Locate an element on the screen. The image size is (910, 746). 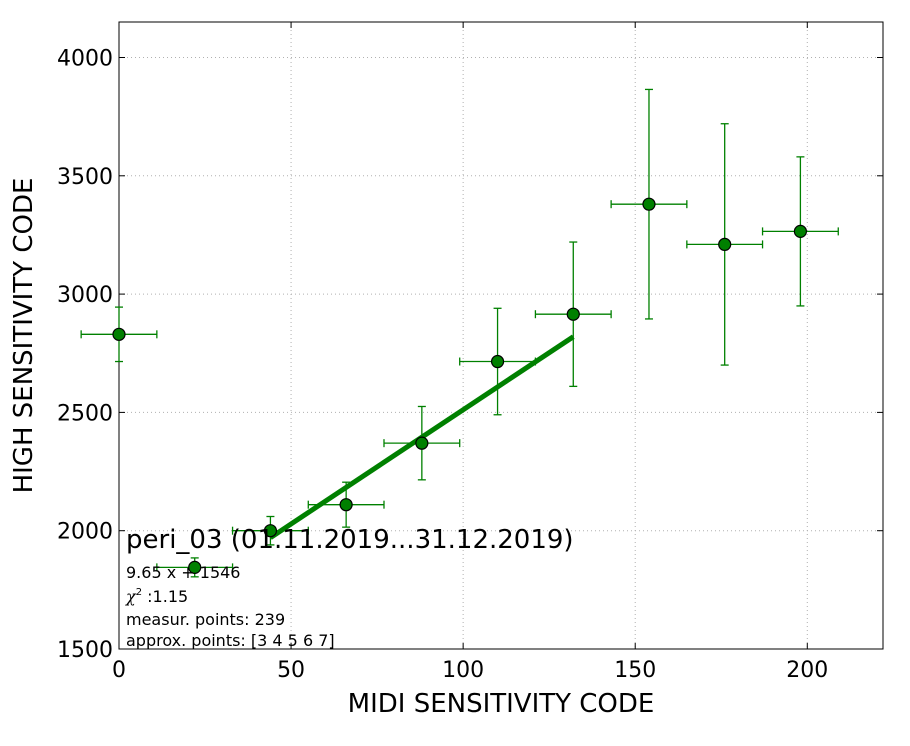
annotation-chi-square: χ2 :1.15 is located at coordinates (156, 596).